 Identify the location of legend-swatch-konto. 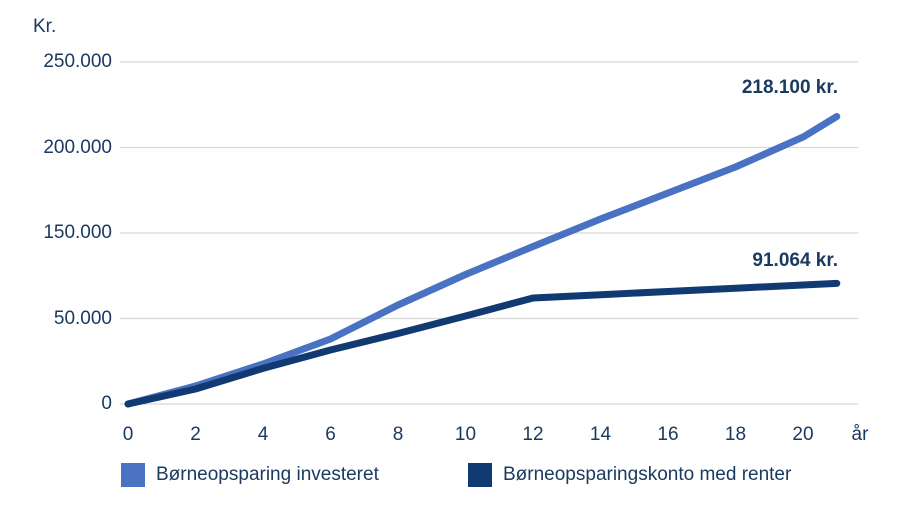
(480, 475).